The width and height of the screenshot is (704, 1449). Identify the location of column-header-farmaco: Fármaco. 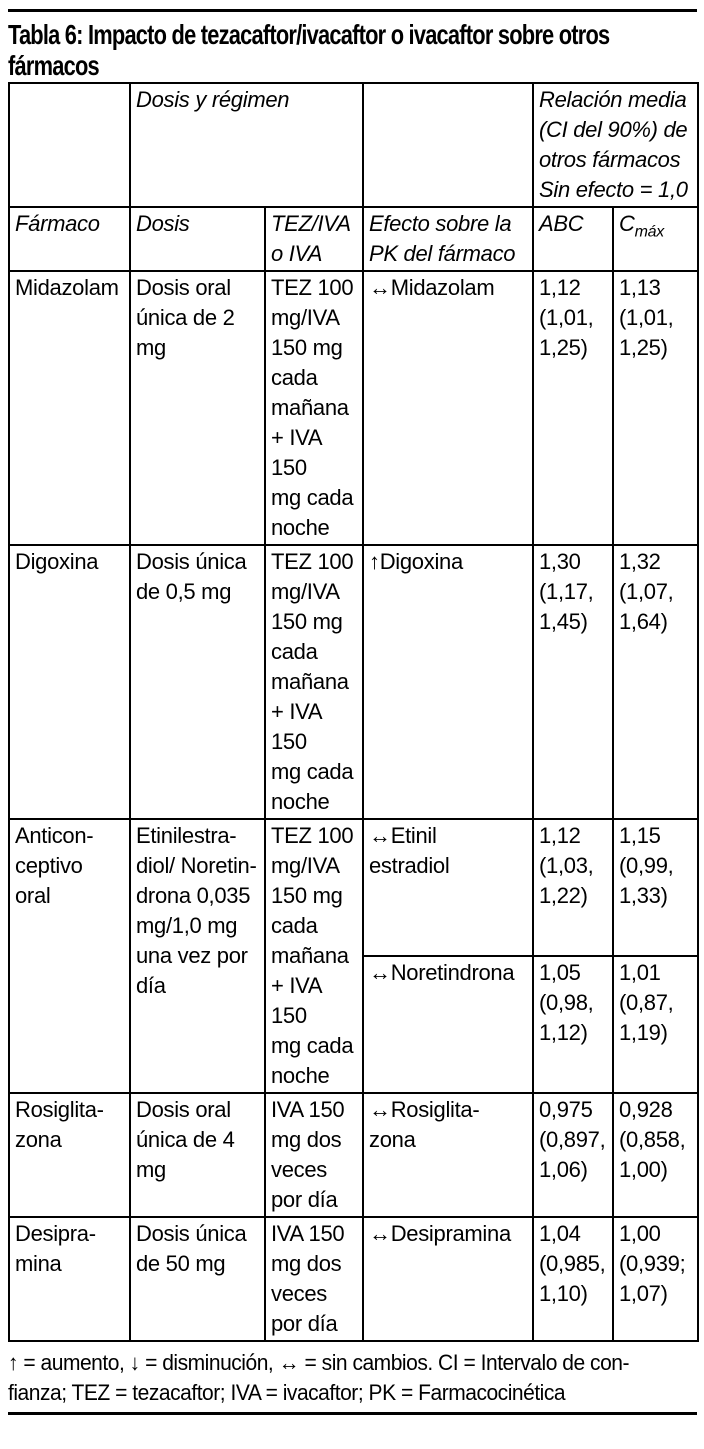
(69, 239).